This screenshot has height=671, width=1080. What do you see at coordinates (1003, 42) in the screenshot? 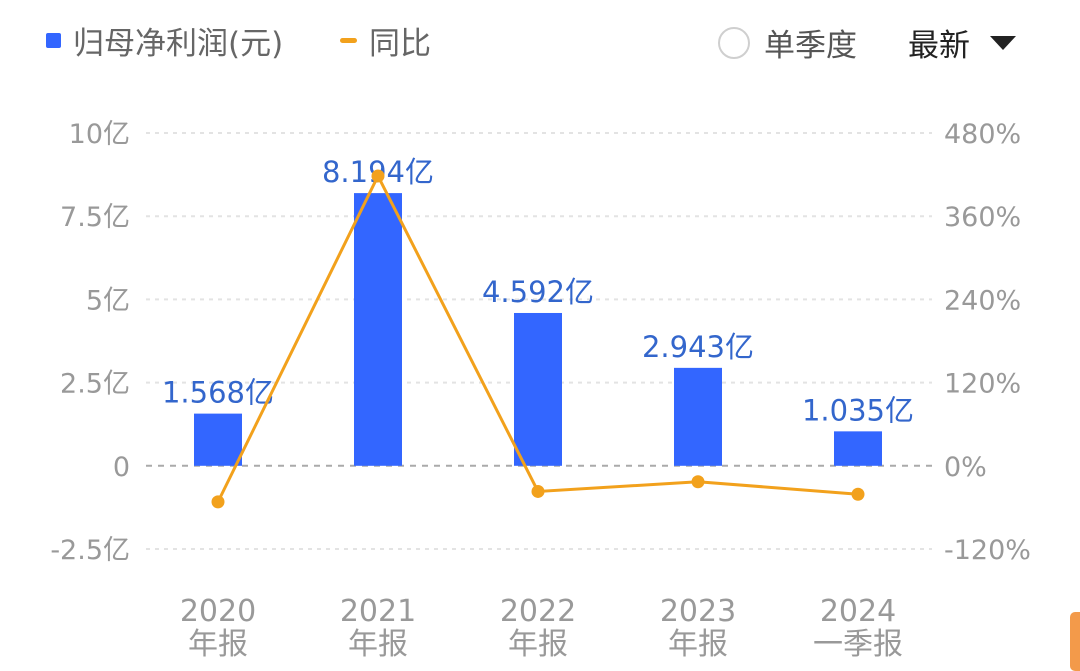
I see `chevron-down-icon` at bounding box center [1003, 42].